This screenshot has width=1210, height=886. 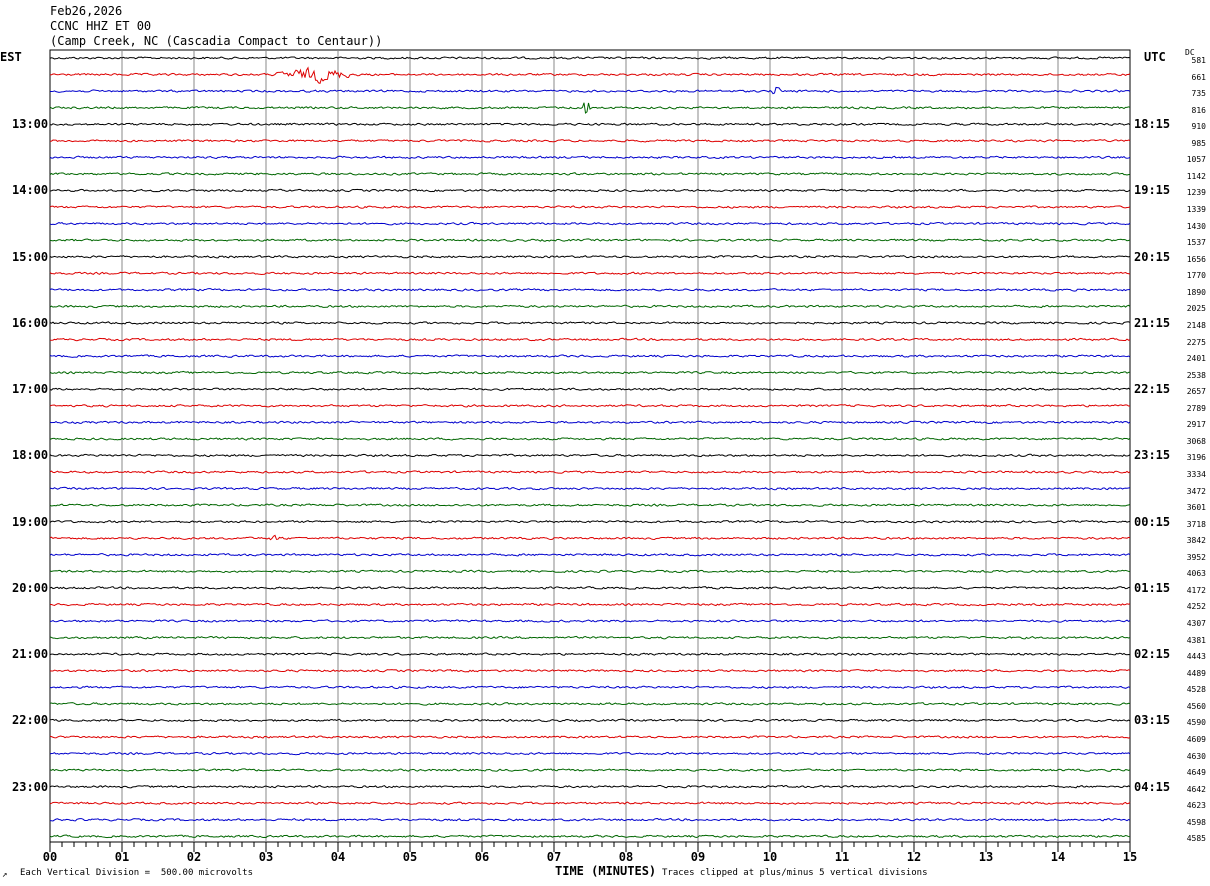 What do you see at coordinates (1155, 57) in the screenshot?
I see `utc-axis-label: UTC` at bounding box center [1155, 57].